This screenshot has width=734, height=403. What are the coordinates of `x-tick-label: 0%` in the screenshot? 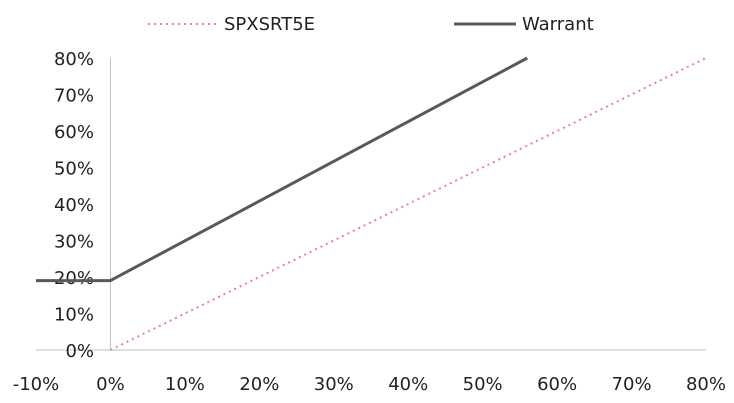 It's located at (110, 384).